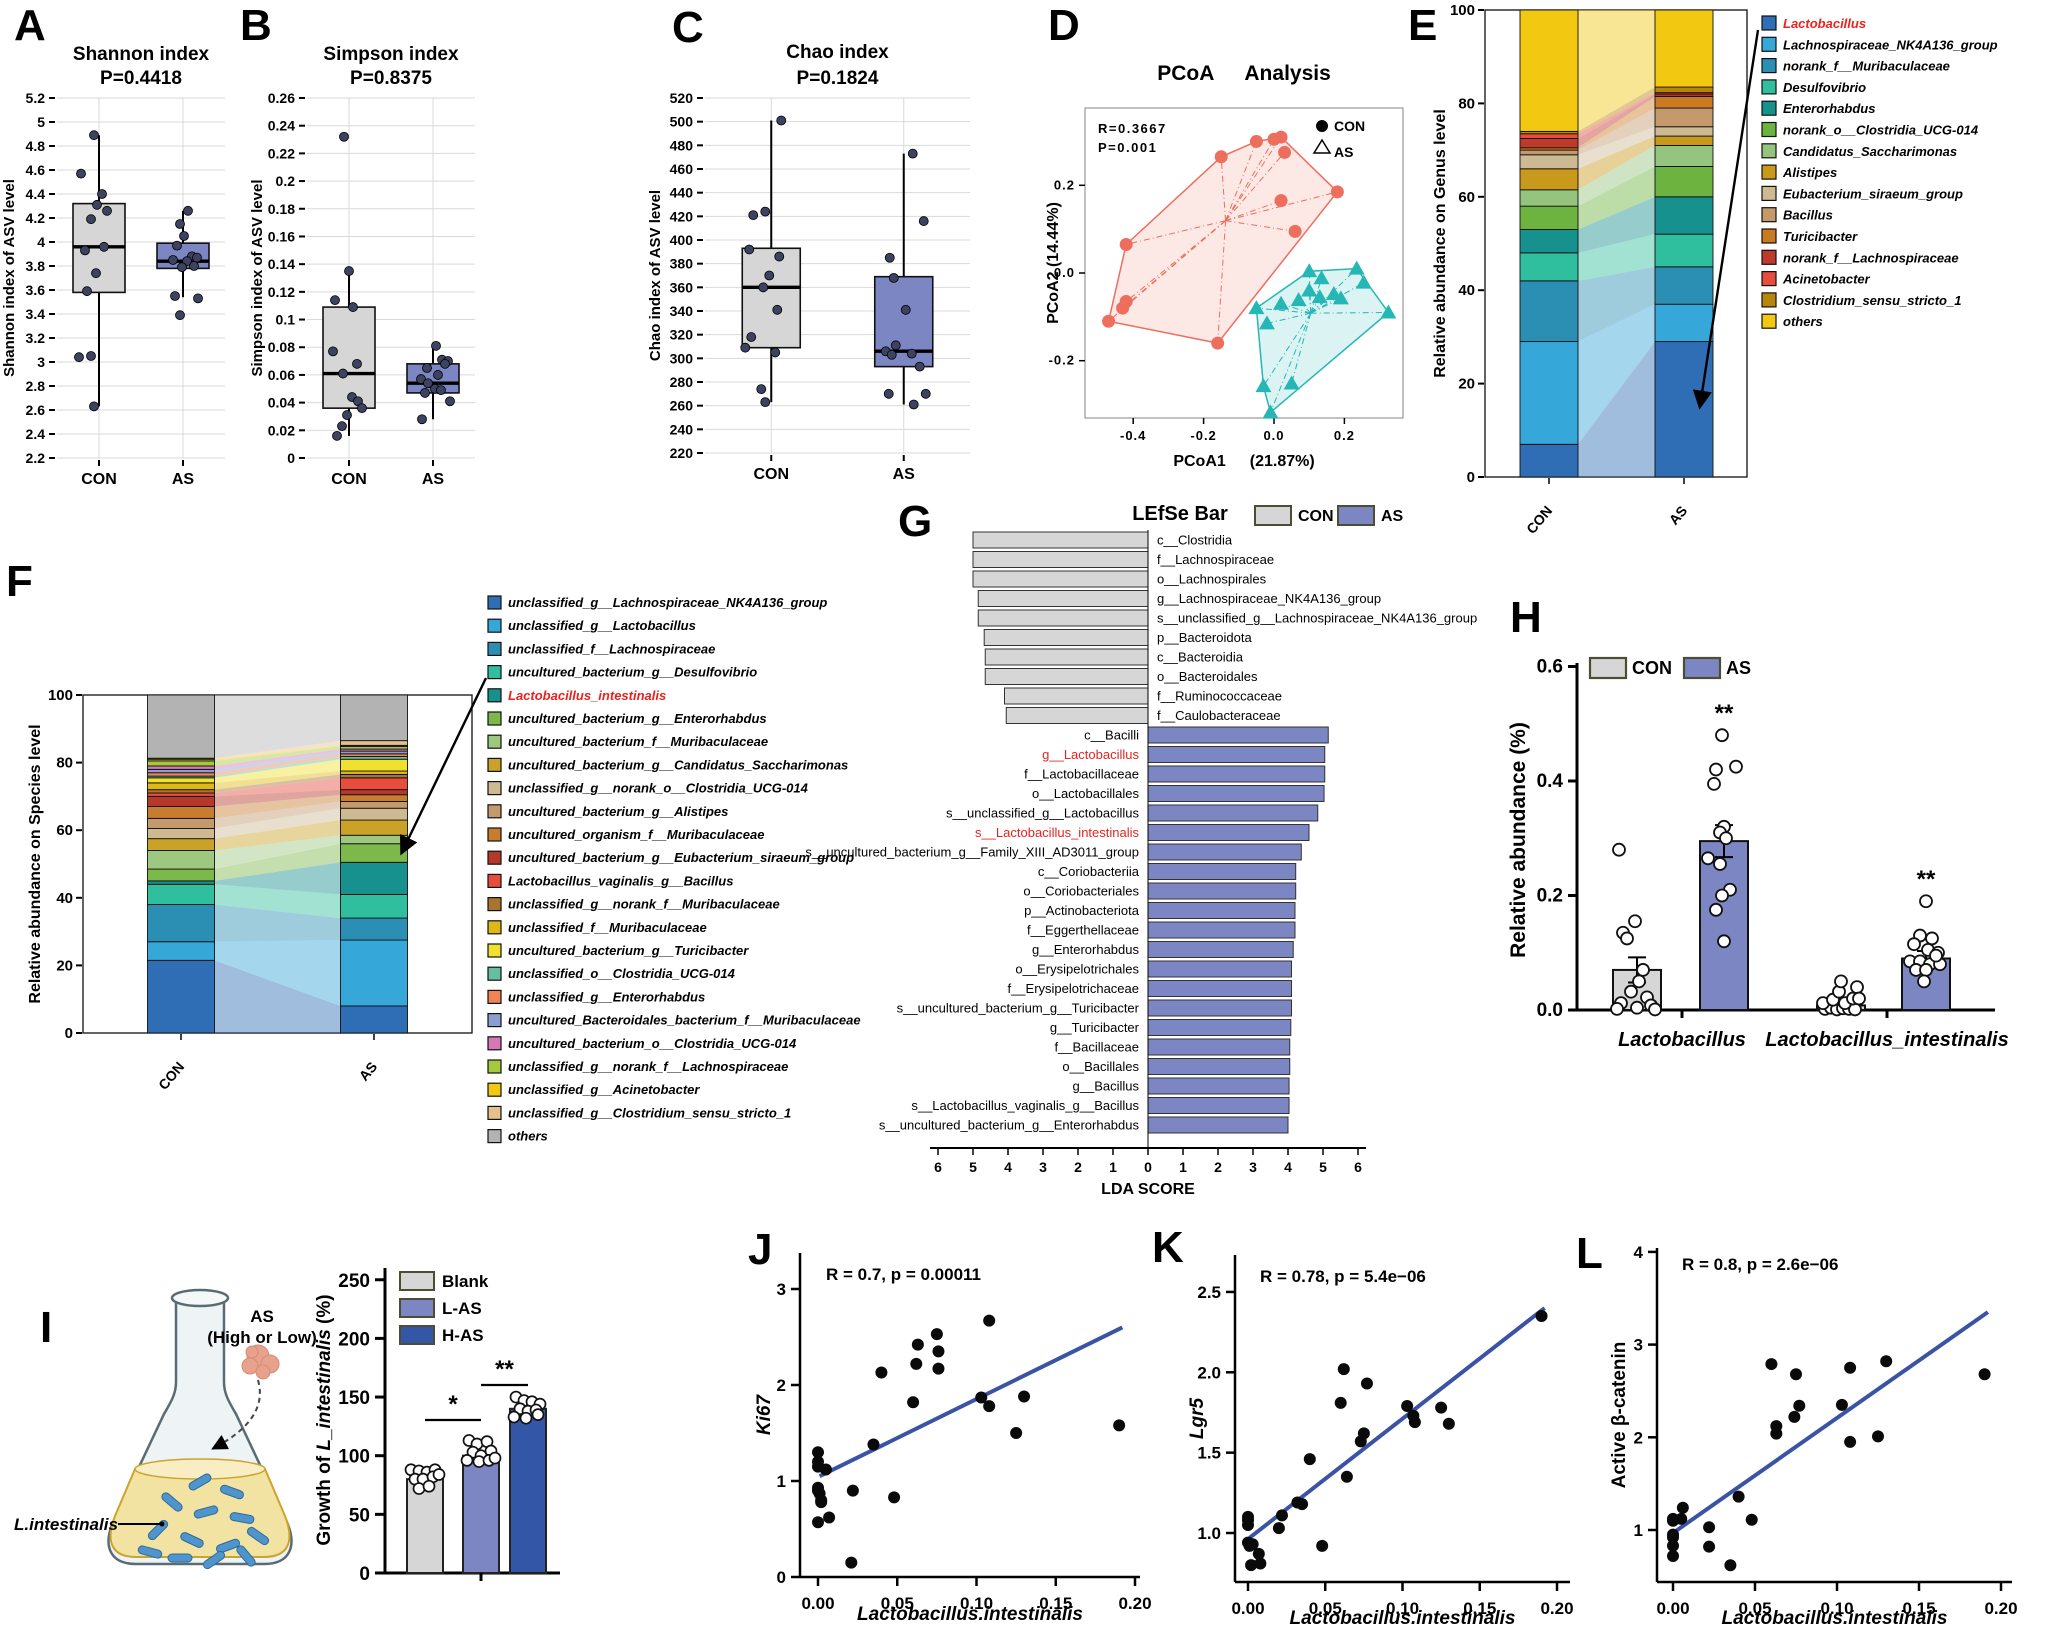  I want to click on svg-text: 320, so click(682, 335).